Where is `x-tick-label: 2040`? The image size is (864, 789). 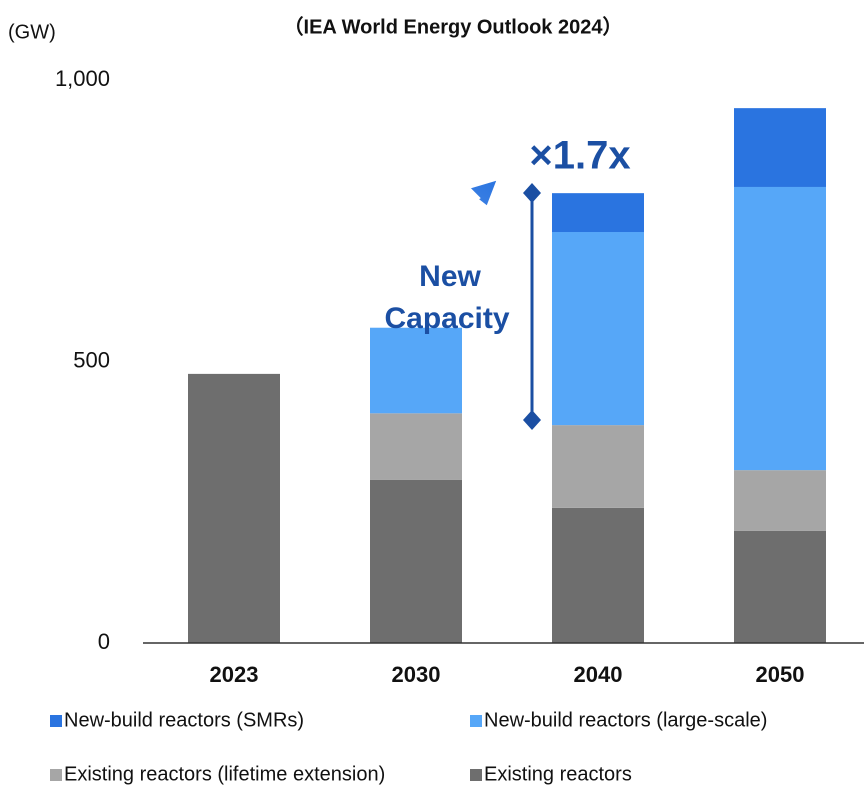
x-tick-label: 2040 is located at coordinates (598, 674).